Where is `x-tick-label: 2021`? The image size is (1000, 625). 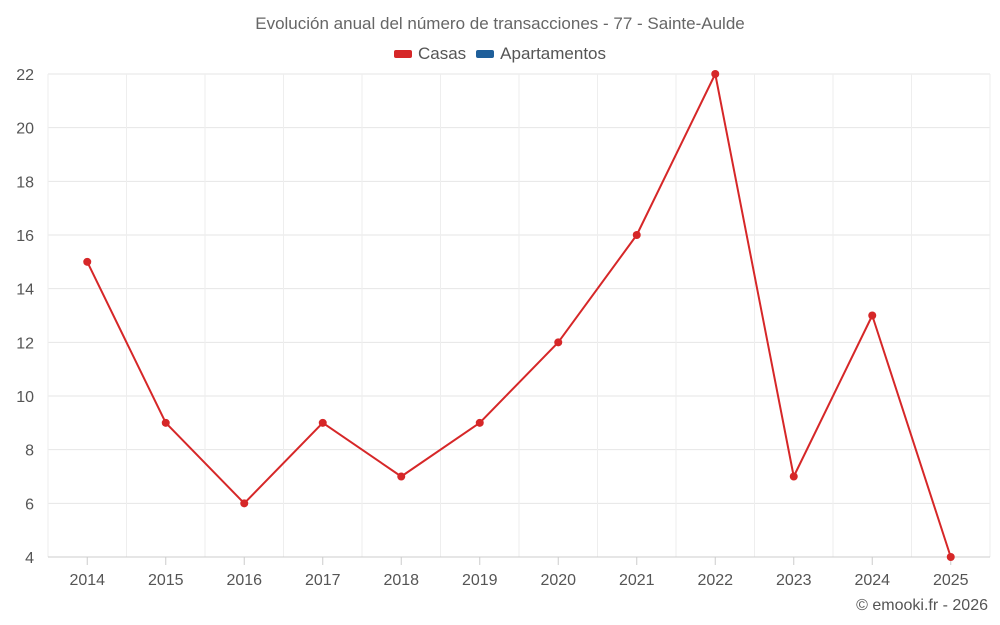 x-tick-label: 2021 is located at coordinates (637, 580).